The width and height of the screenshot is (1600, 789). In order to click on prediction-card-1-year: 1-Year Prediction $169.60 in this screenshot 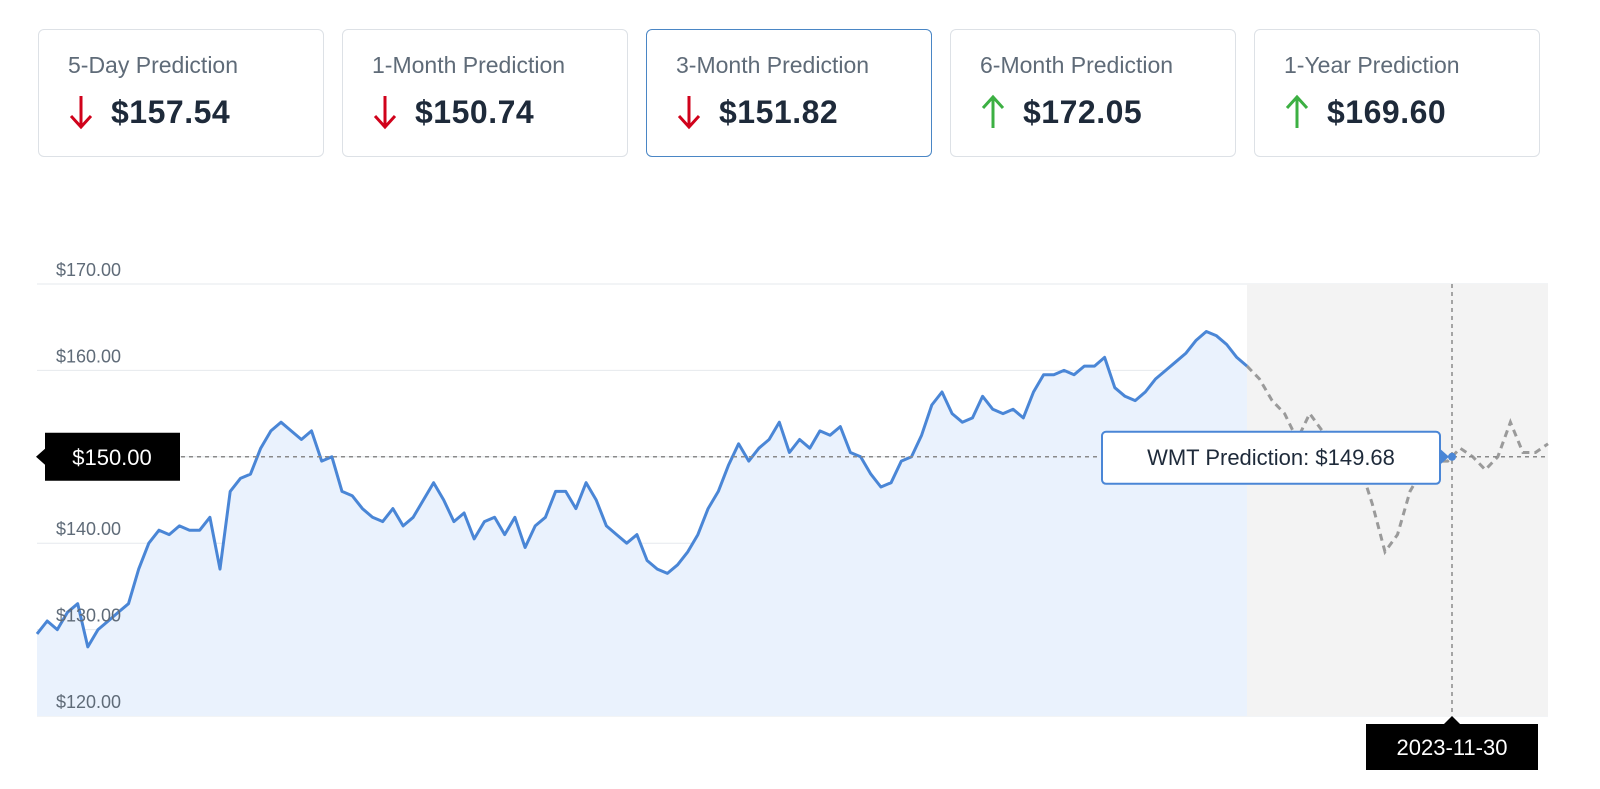, I will do `click(1397, 93)`.